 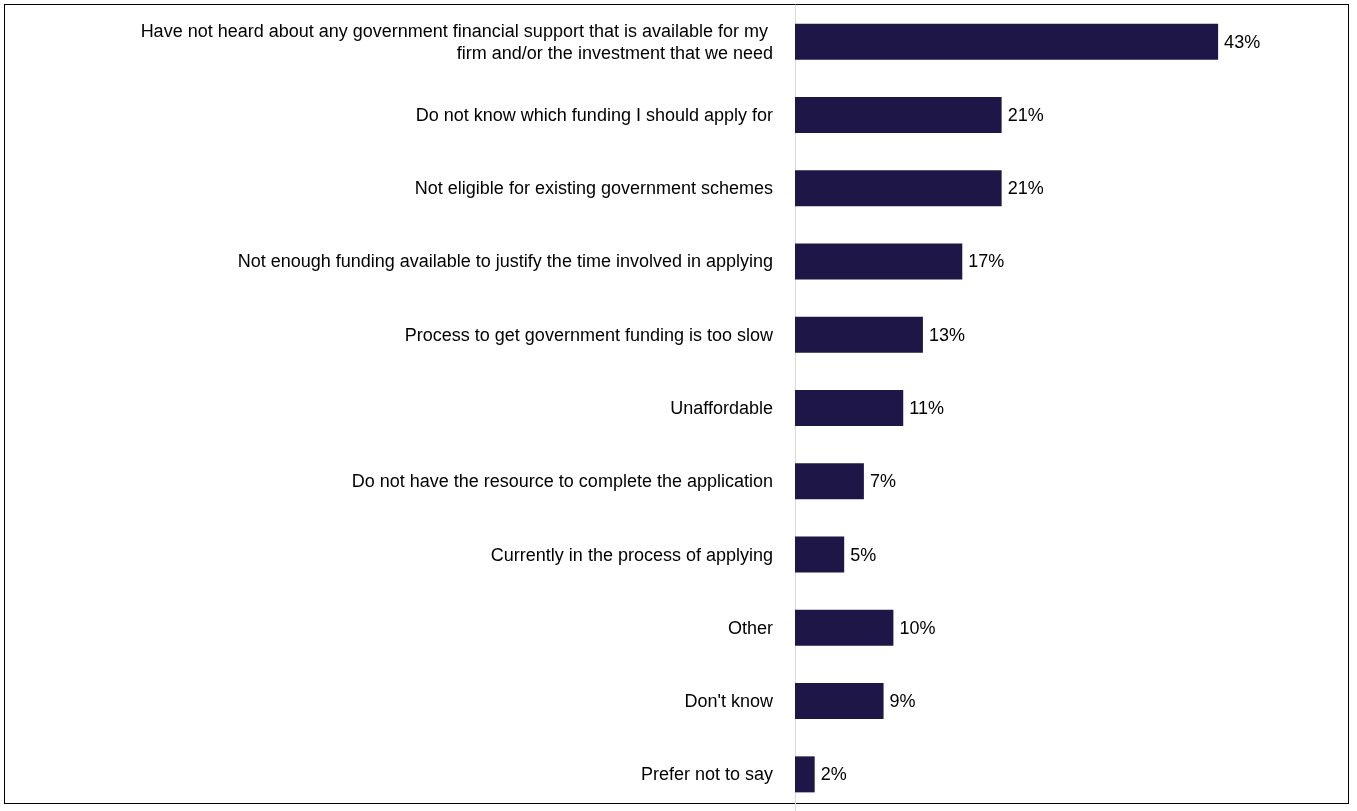 What do you see at coordinates (631, 554) in the screenshot?
I see `y-tick-label: Currently in the process of applying` at bounding box center [631, 554].